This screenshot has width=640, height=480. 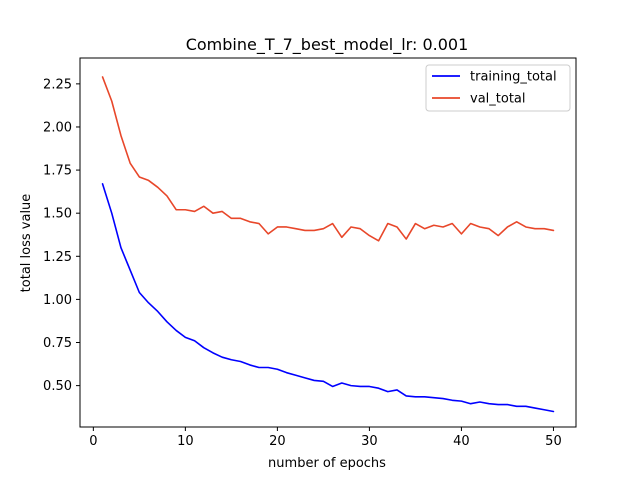 I want to click on x-tick-label: 20, so click(x=277, y=441).